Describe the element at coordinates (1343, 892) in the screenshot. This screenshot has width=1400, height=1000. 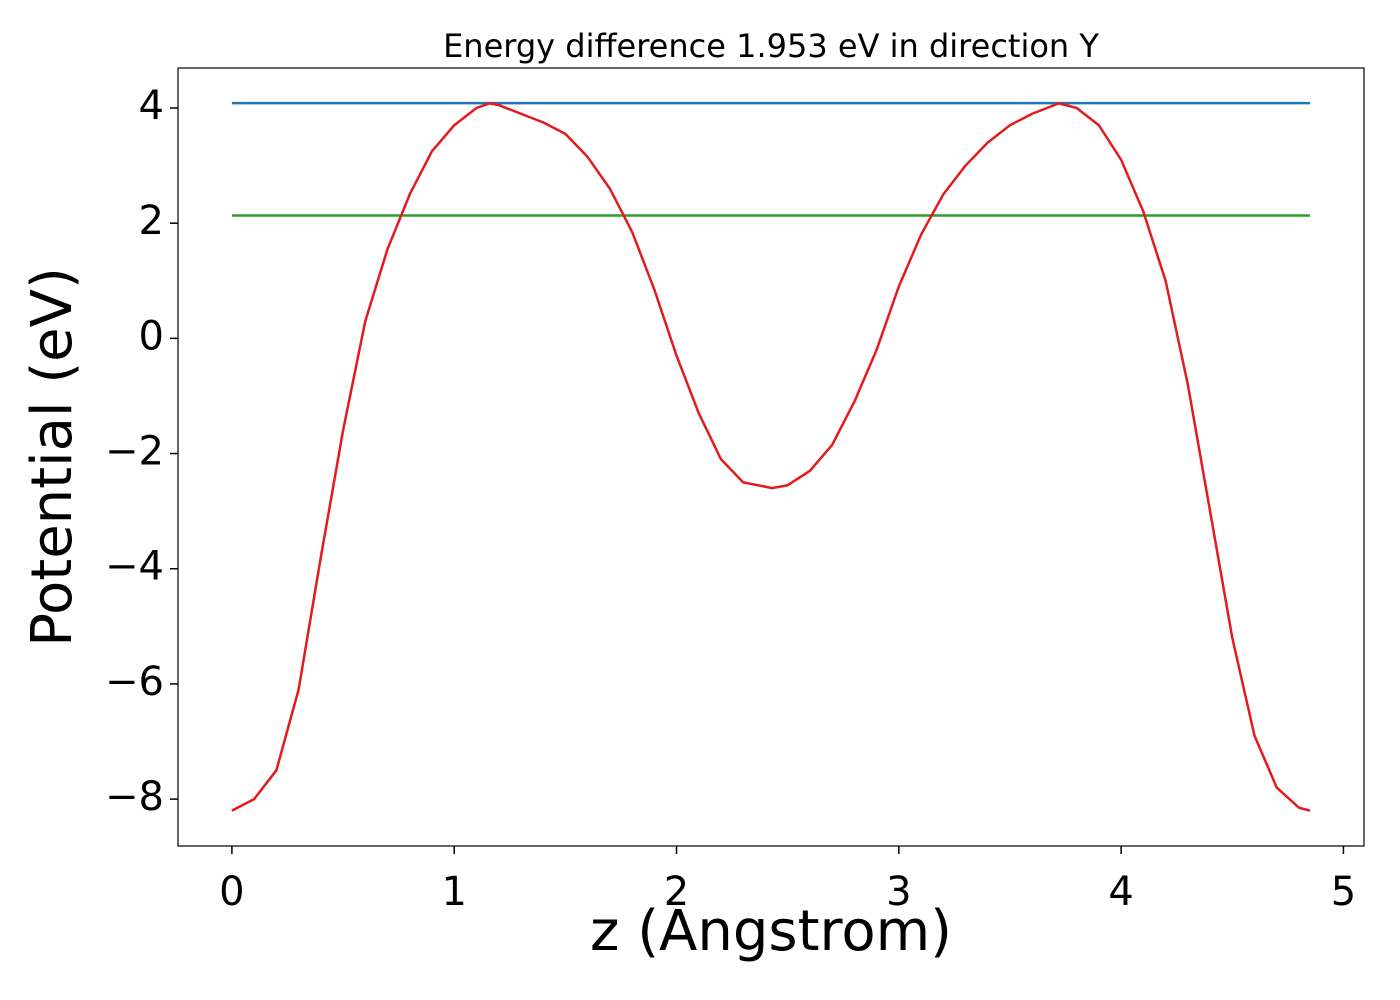
I see `x-tick-label: 5` at that location.